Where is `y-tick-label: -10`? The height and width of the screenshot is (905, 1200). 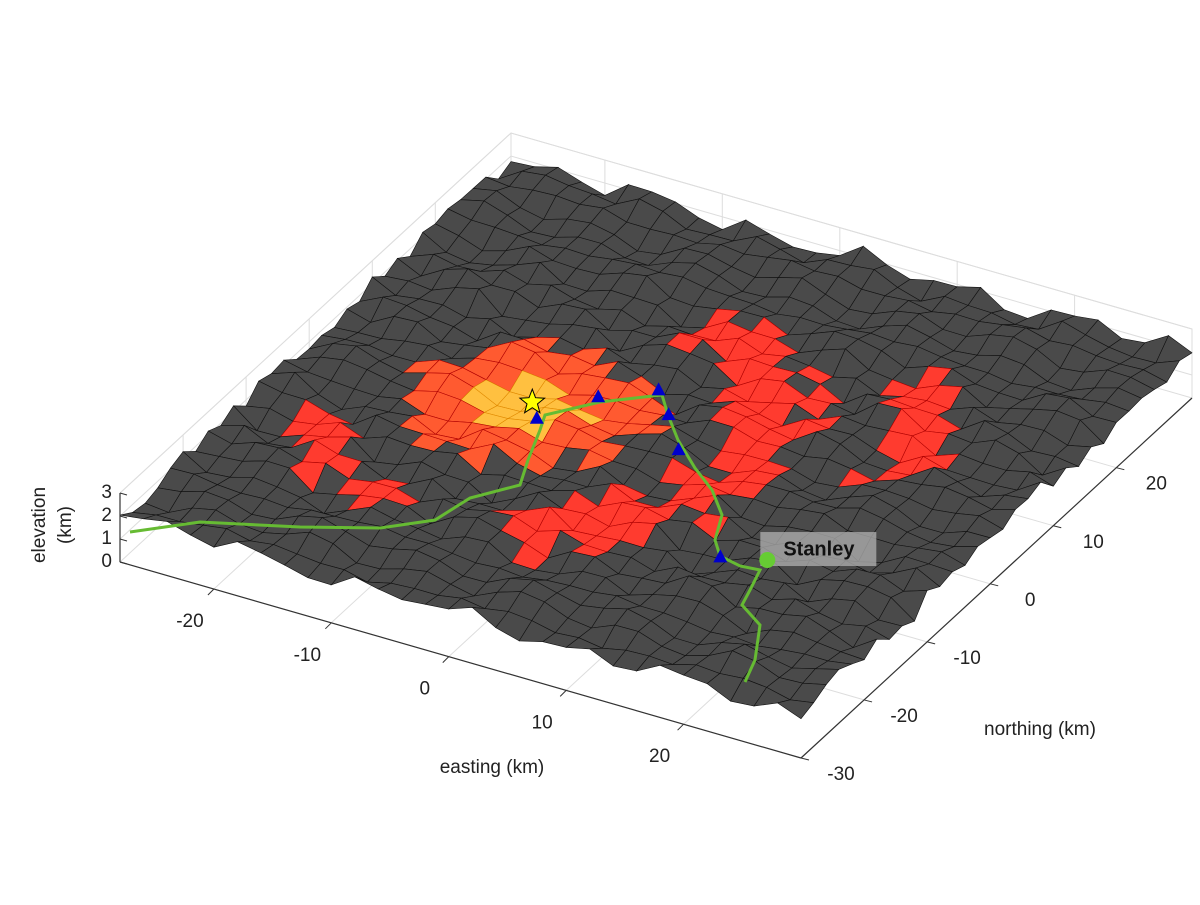
y-tick-label: -10 is located at coordinates (966, 658).